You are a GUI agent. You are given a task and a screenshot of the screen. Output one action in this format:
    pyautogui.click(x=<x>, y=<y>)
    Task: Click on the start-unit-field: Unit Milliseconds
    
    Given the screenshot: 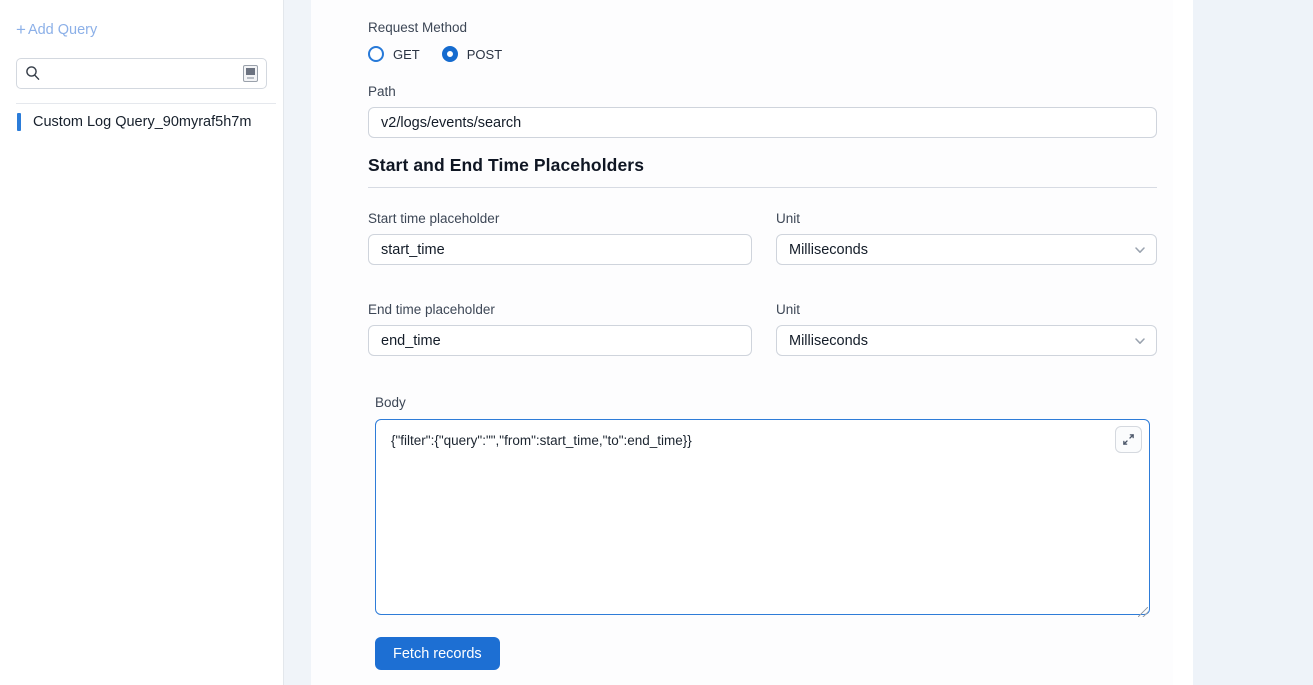 What is the action you would take?
    pyautogui.click(x=966, y=238)
    